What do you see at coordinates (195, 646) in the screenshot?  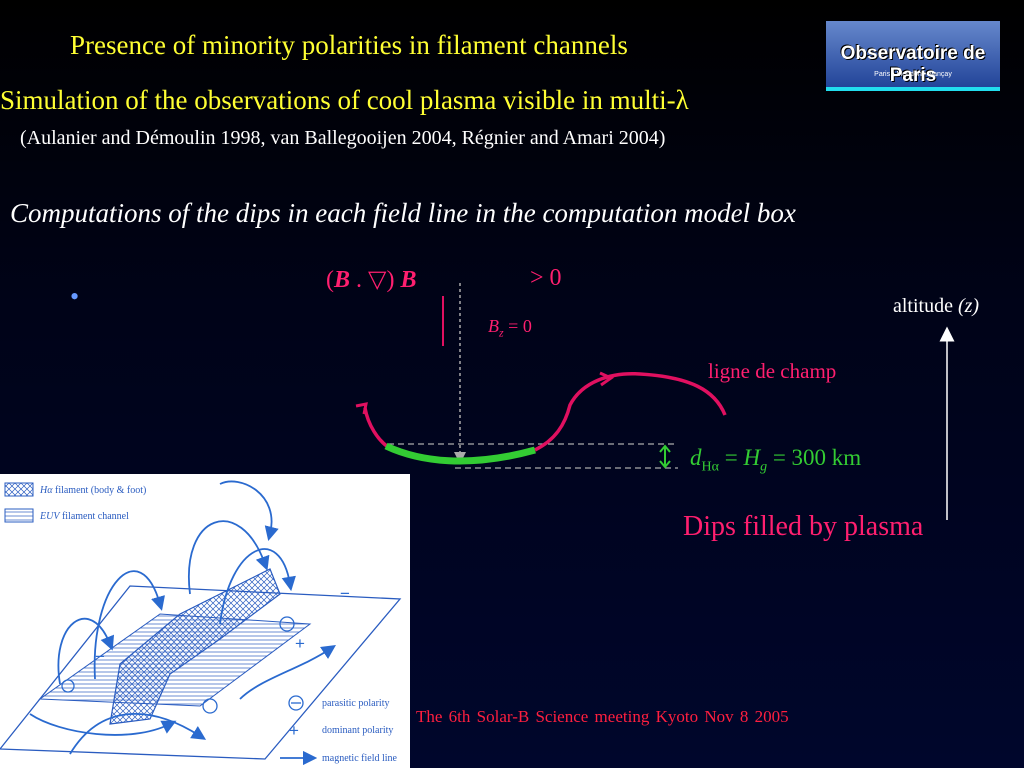 I see `halpha-filament` at bounding box center [195, 646].